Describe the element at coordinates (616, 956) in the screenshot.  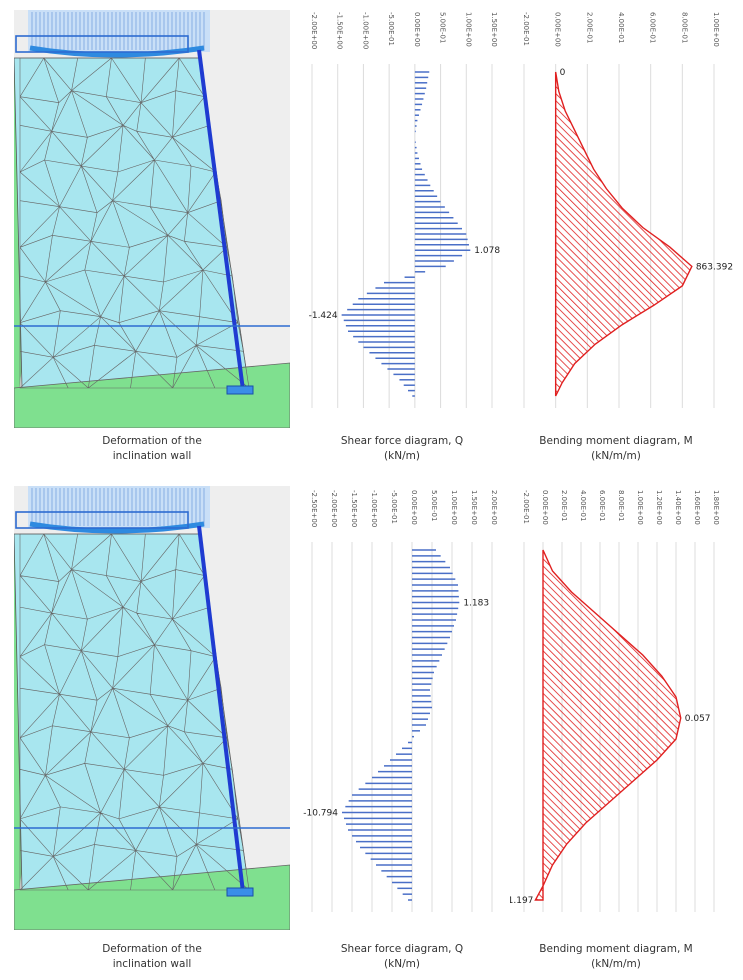
I see `moment-caption-2: Bending moment diagram, M (kN/m/m)` at that location.